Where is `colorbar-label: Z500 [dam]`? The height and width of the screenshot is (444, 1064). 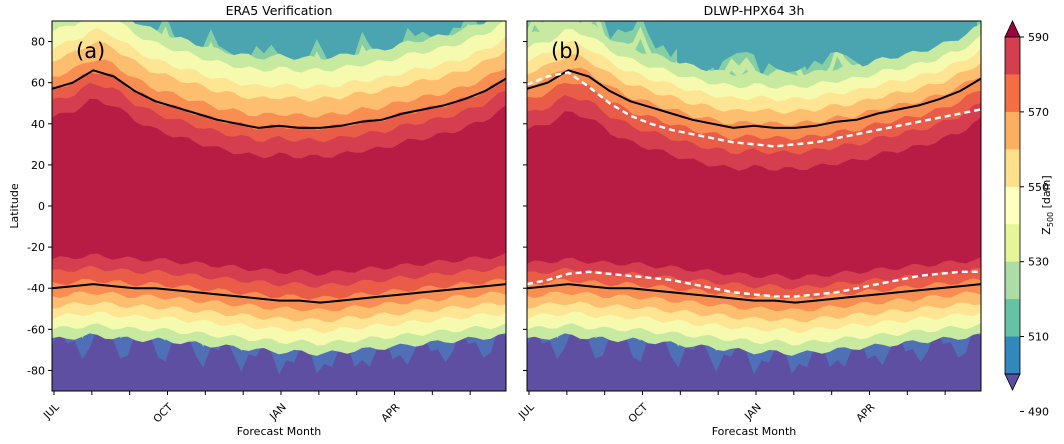
colorbar-label: Z500 [dam] is located at coordinates (1047, 204).